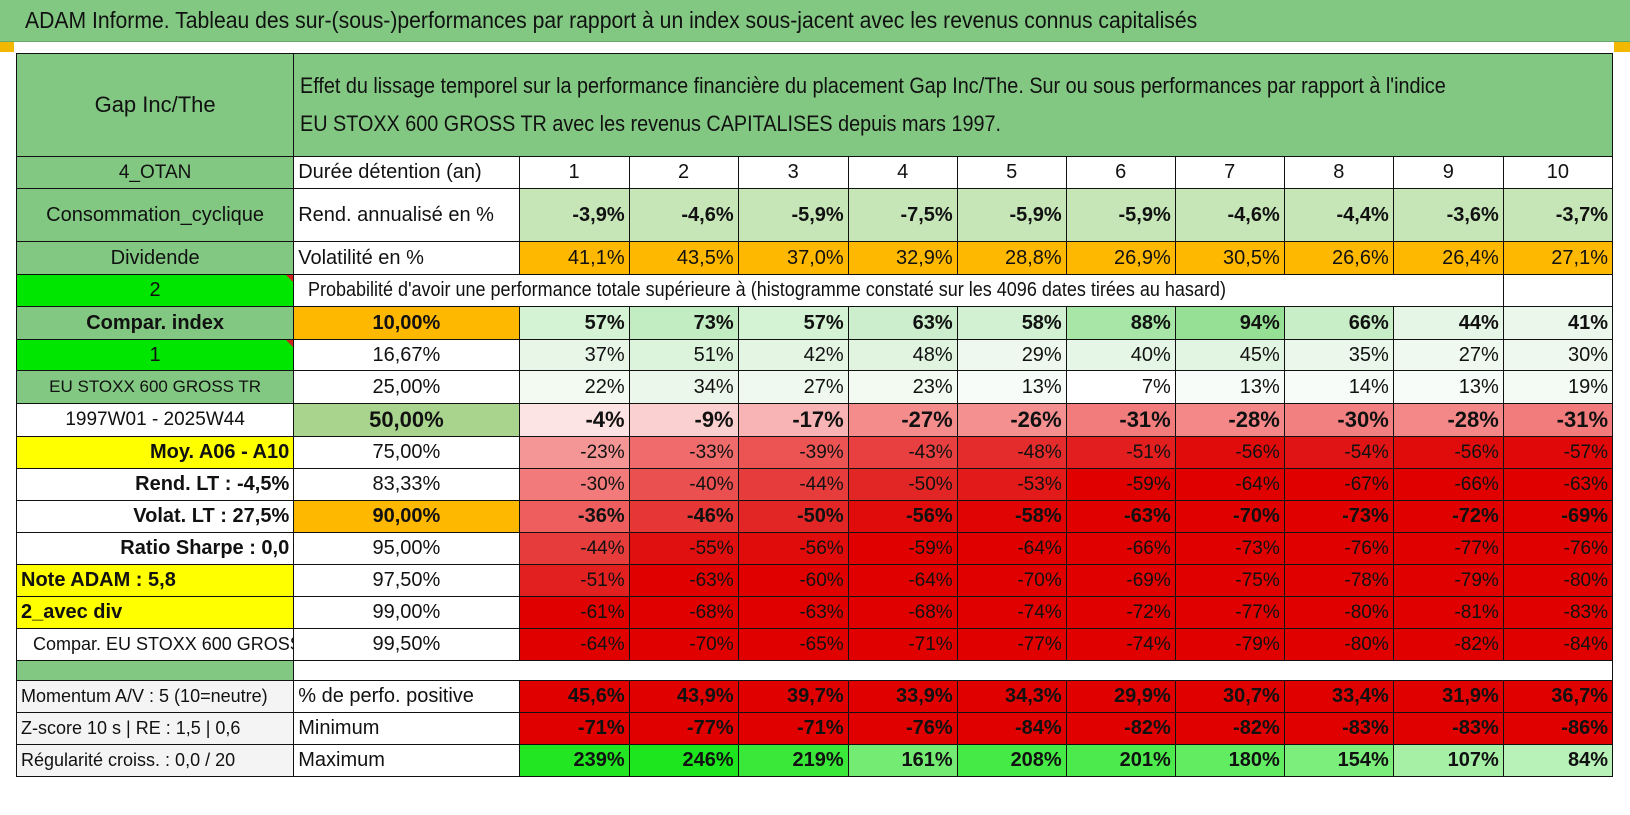 This screenshot has width=1630, height=815. I want to click on bottom-value: 246%, so click(683, 760).